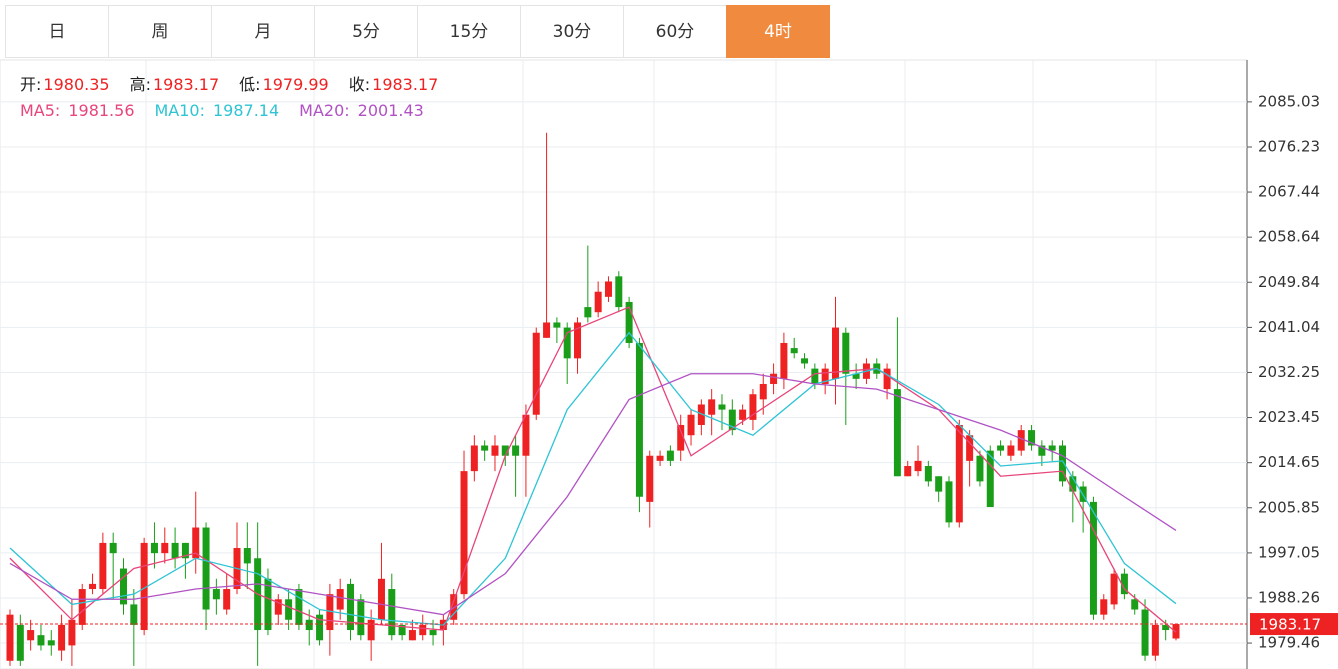 Image resolution: width=1338 pixels, height=669 pixels. What do you see at coordinates (366, 31) in the screenshot?
I see `period-tab: 5分` at bounding box center [366, 31].